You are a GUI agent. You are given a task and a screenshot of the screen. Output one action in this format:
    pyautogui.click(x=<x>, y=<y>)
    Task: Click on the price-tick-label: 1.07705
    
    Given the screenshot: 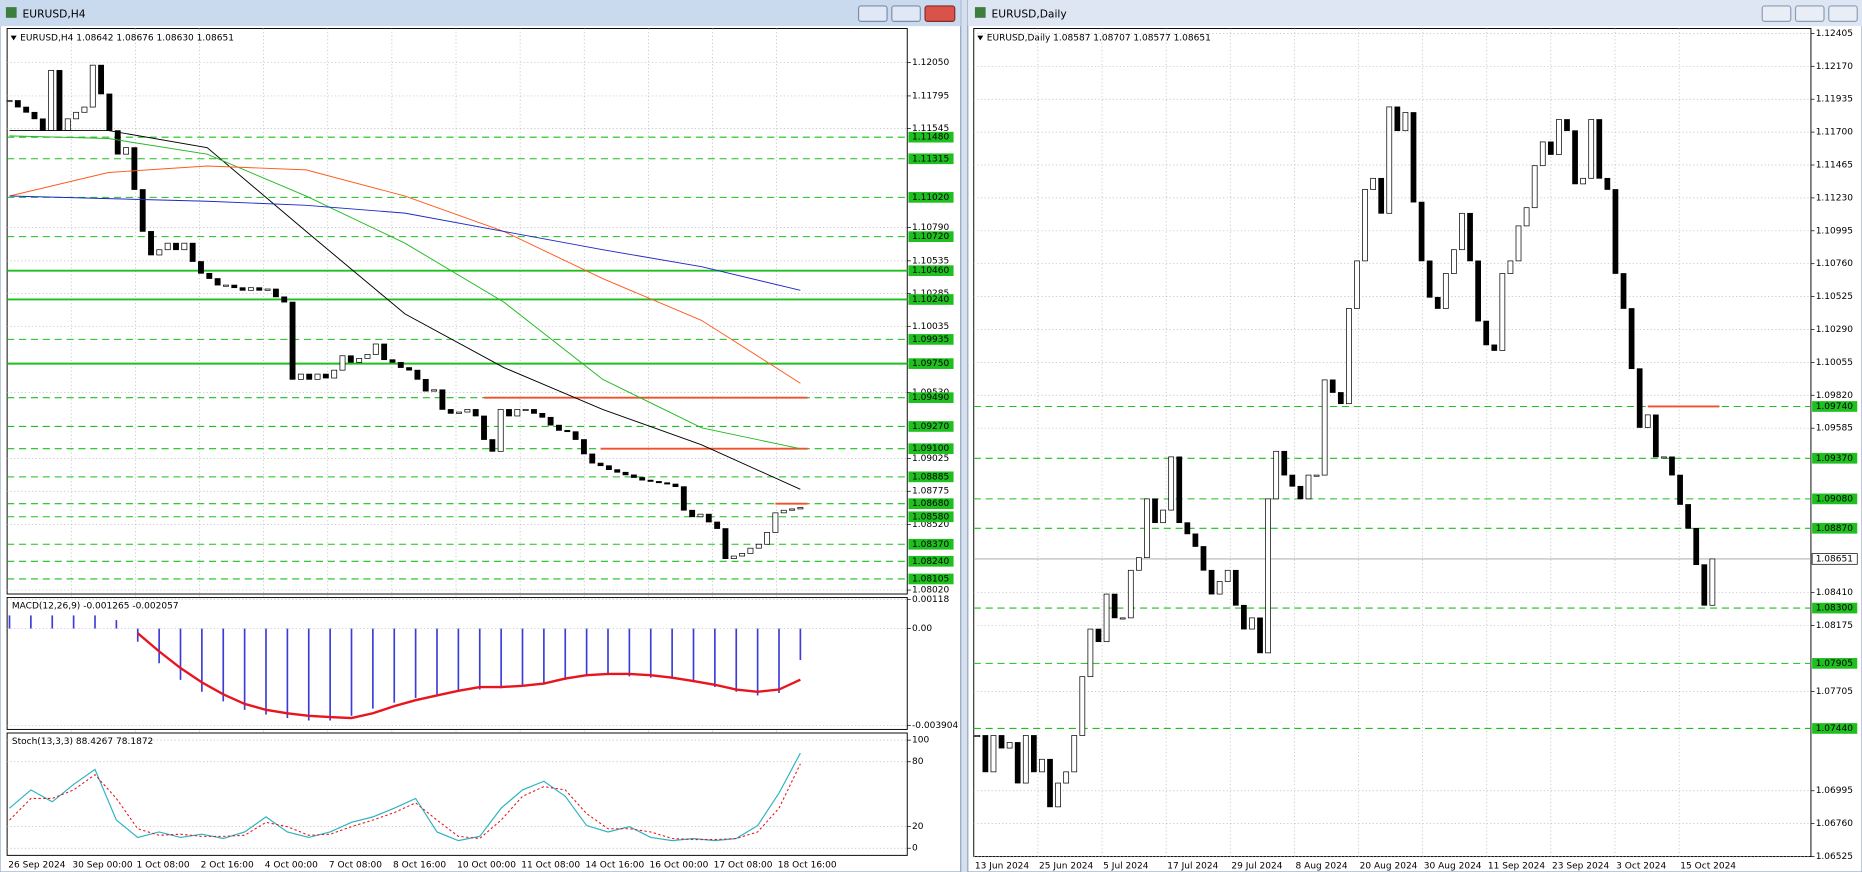 What is the action you would take?
    pyautogui.click(x=1834, y=692)
    